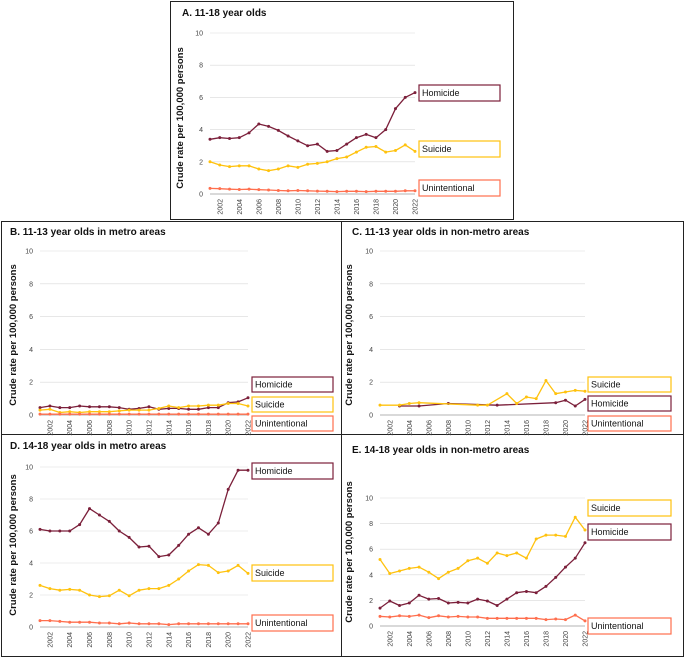 This screenshot has height=663, width=685. Describe the element at coordinates (371, 416) in the screenshot. I see `y-tick-label: 0` at that location.